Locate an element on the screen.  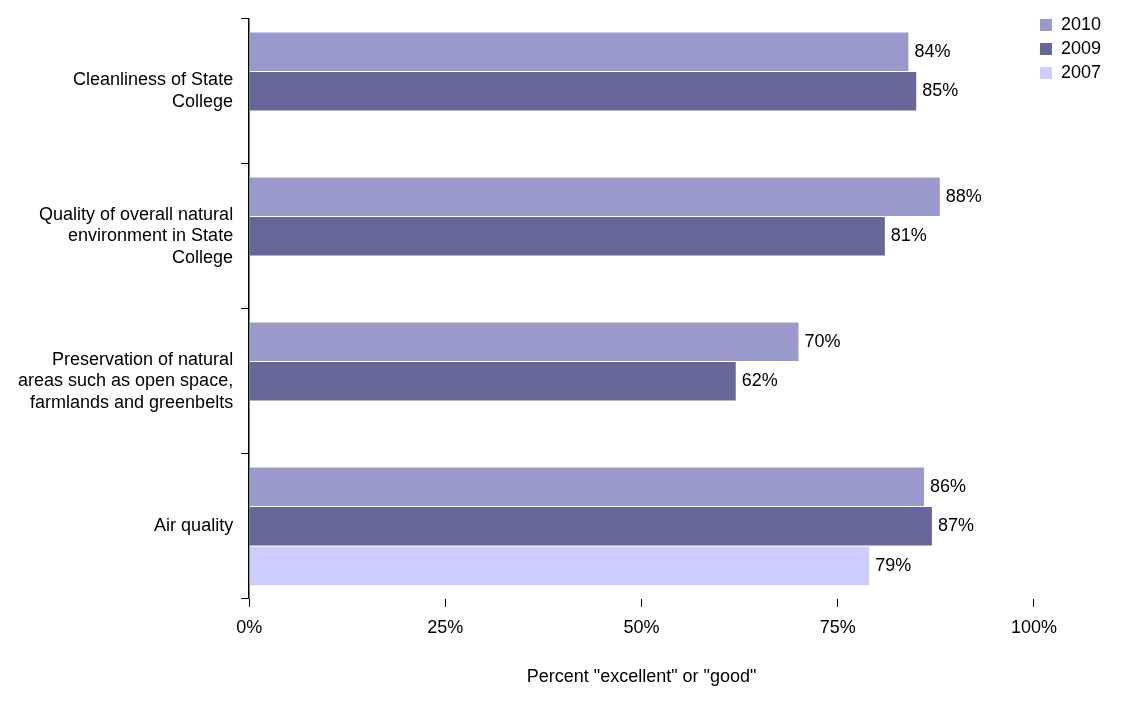
y-tick-label: Air quality is located at coordinates (194, 525).